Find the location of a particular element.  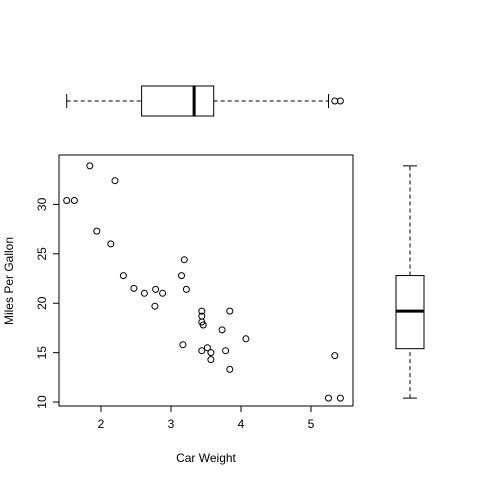

y-tick-label: 20 is located at coordinates (42, 303).